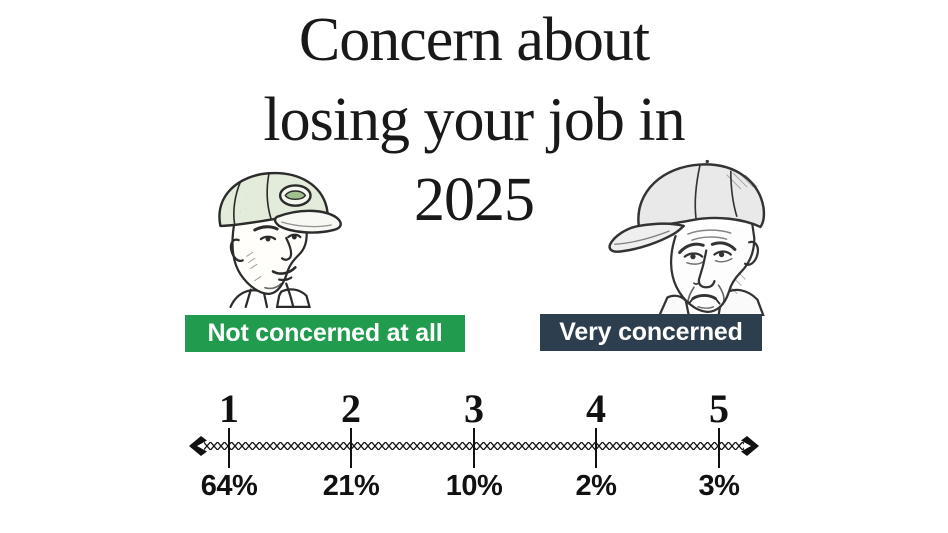 Image resolution: width=948 pixels, height=533 pixels. Describe the element at coordinates (351, 486) in the screenshot. I see `scale-percent: 21%` at that location.